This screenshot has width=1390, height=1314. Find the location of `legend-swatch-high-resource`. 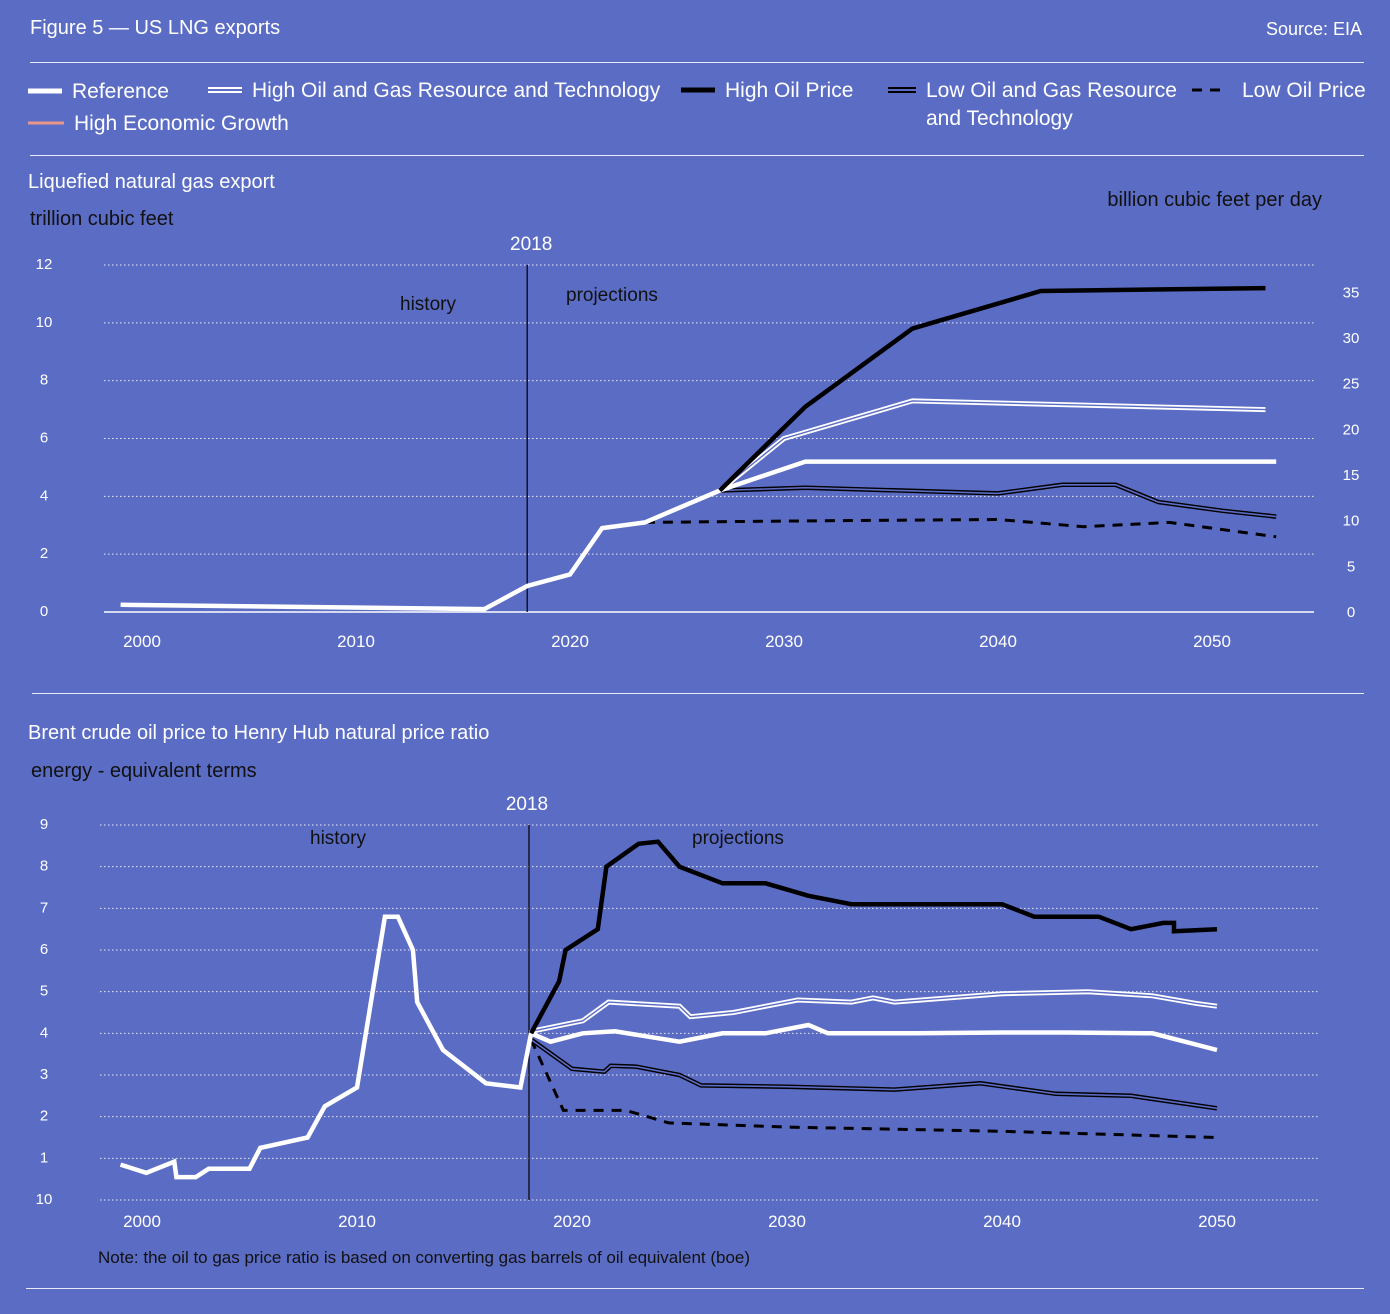

legend-swatch-high-resource is located at coordinates (225, 90).